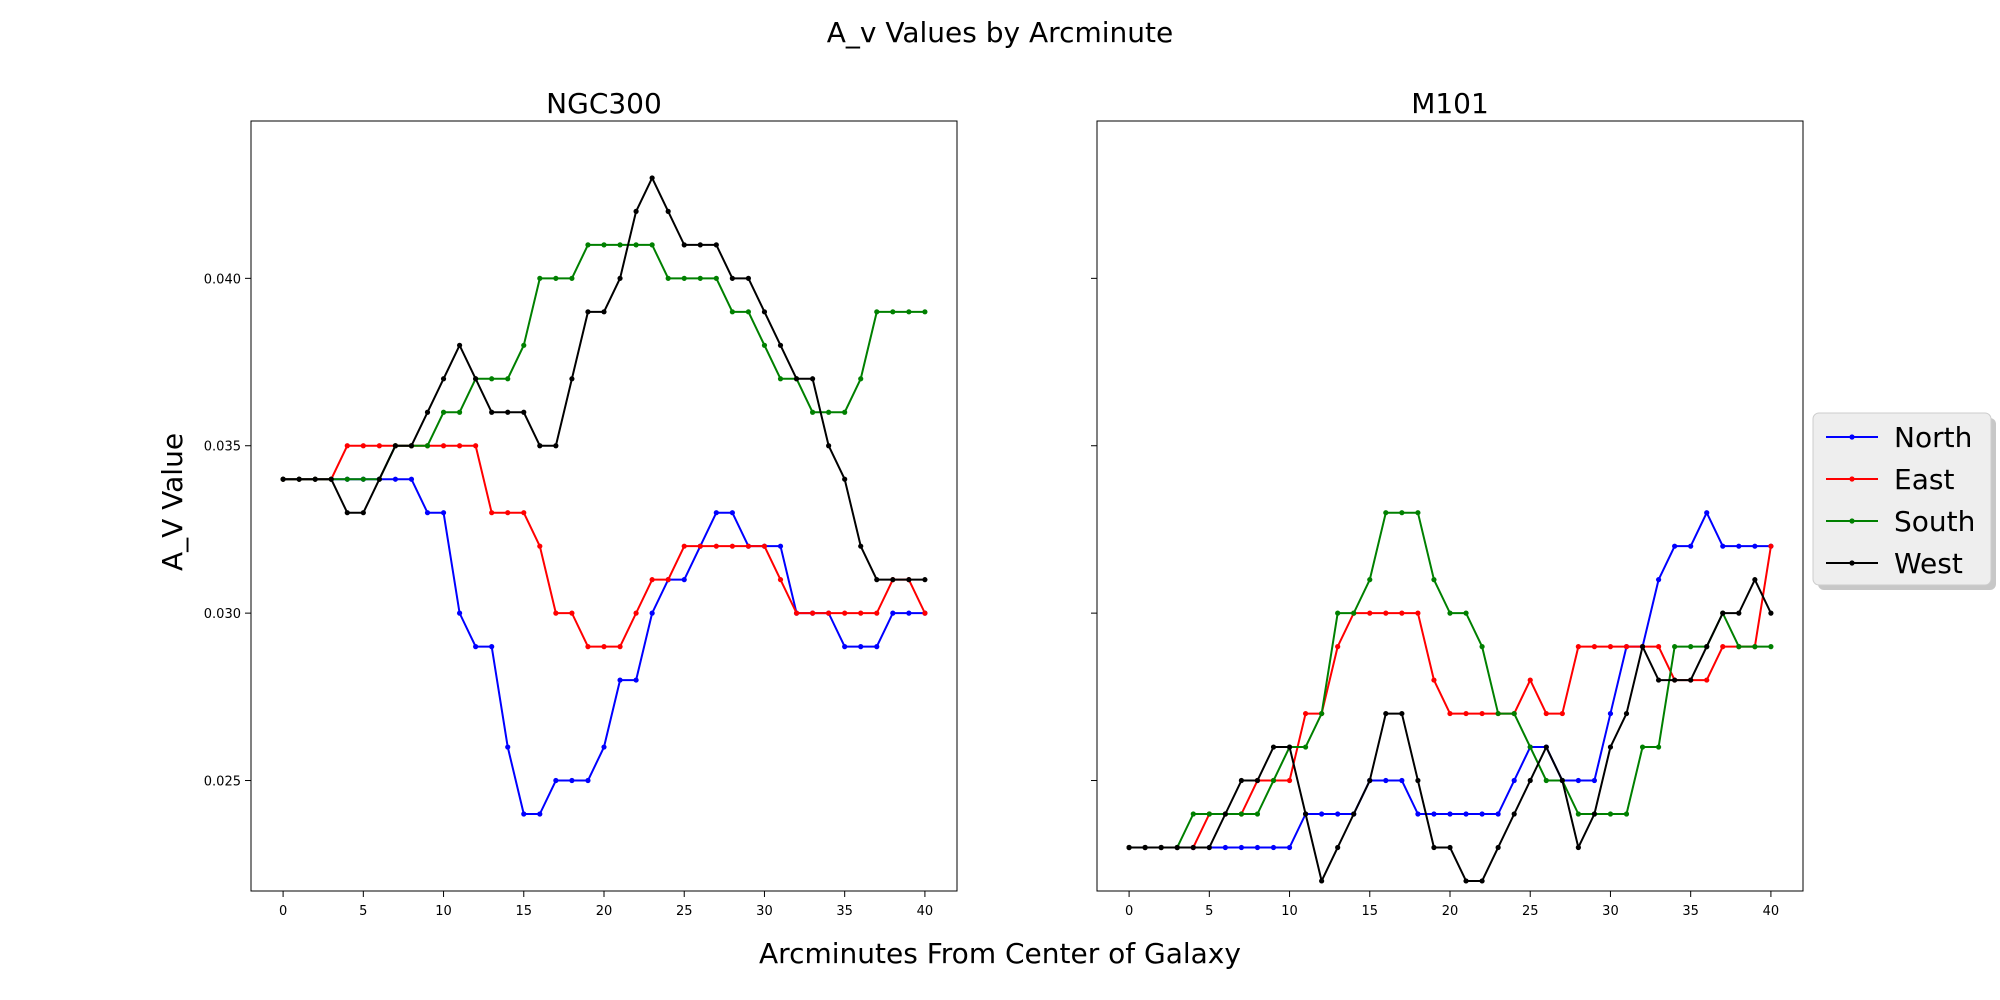 The width and height of the screenshot is (2000, 1000). I want to click on legend-marker-east, so click(1852, 479).